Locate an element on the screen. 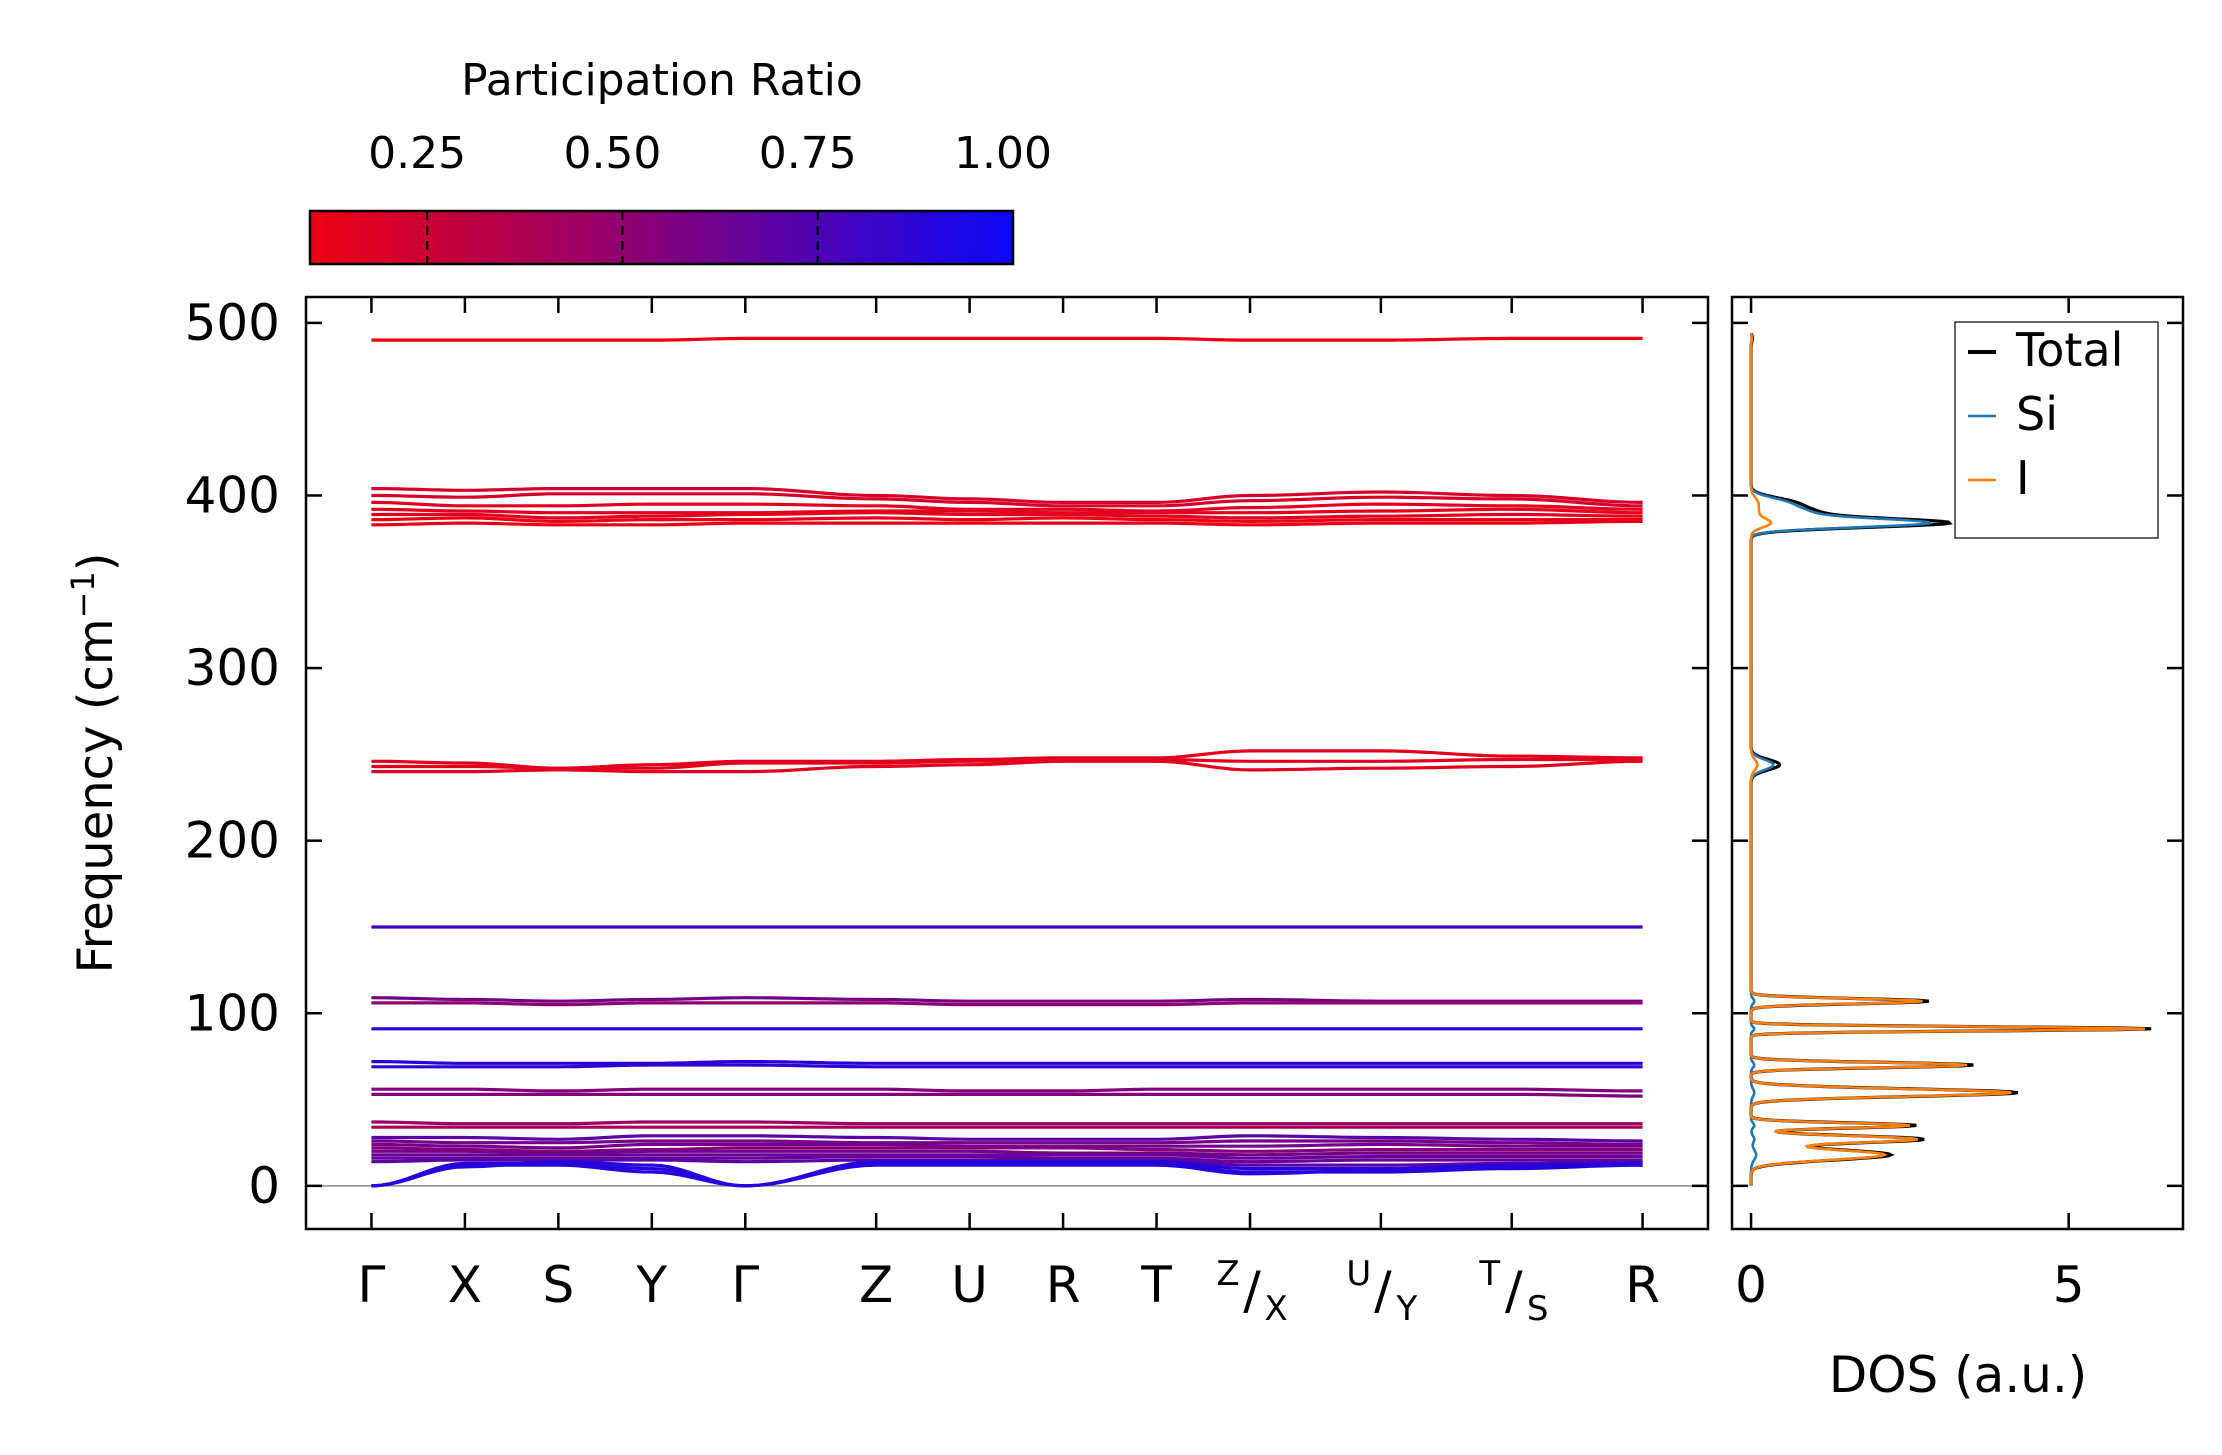  kpoint-label-bottom: X is located at coordinates (1275, 1309).